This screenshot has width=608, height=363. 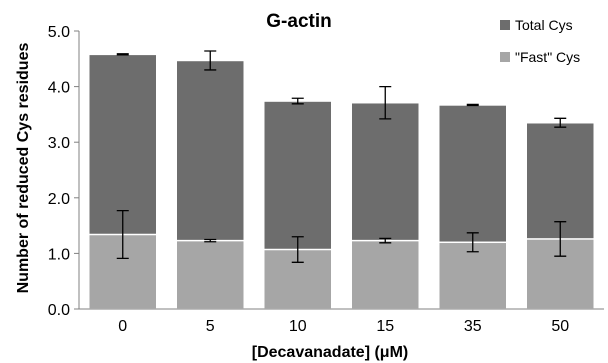 I want to click on legend: Total Cys "Fast" Cys, so click(x=540, y=41).